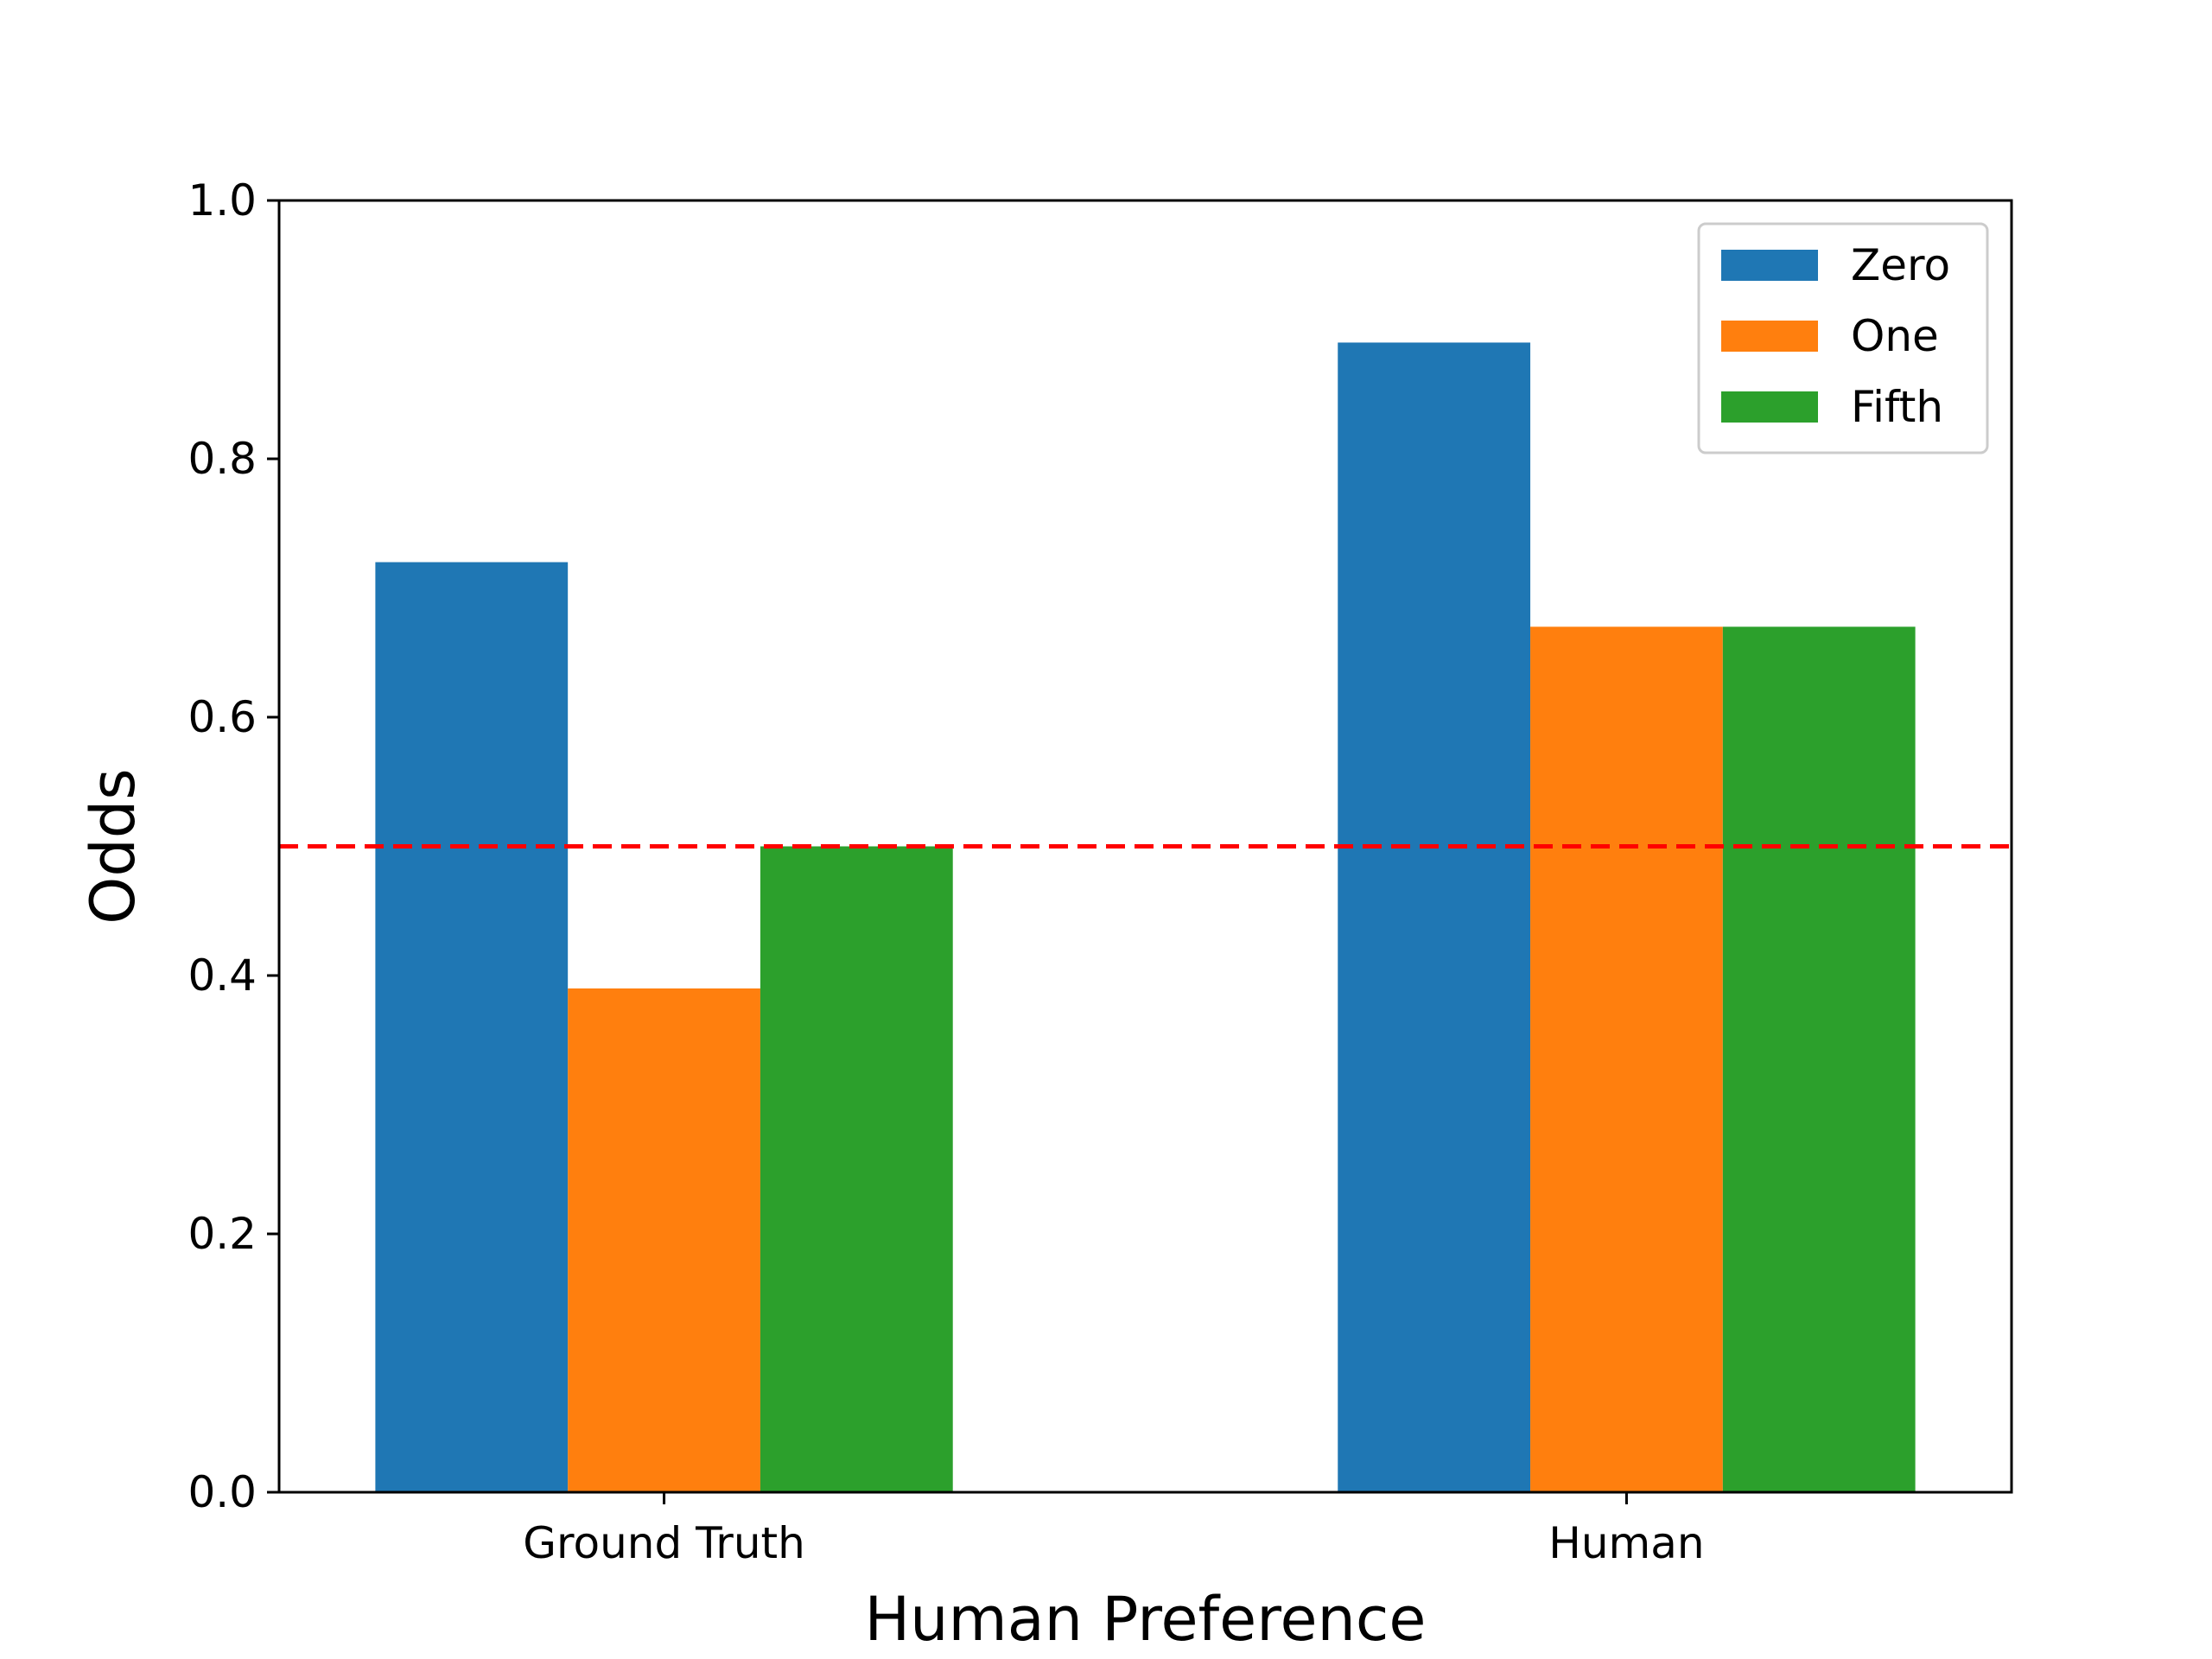 The height and width of the screenshot is (1659, 2212). I want to click on legend-label-one: One, so click(1895, 336).